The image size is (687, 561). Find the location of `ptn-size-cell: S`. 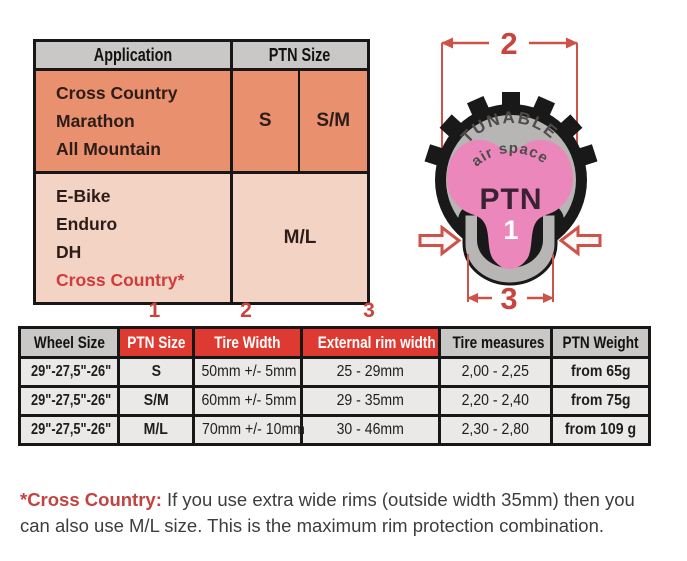

ptn-size-cell: S is located at coordinates (156, 372).